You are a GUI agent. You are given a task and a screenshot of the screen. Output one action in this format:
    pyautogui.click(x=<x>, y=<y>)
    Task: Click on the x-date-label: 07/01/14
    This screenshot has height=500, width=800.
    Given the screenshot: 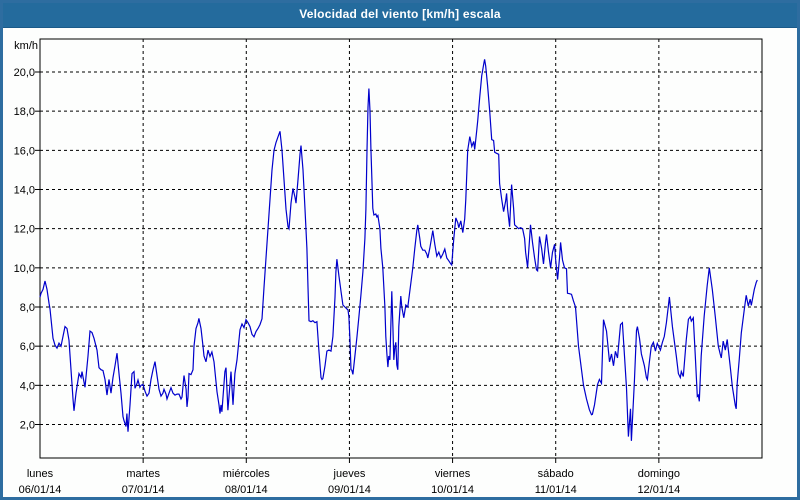 What is the action you would take?
    pyautogui.click(x=143, y=490)
    